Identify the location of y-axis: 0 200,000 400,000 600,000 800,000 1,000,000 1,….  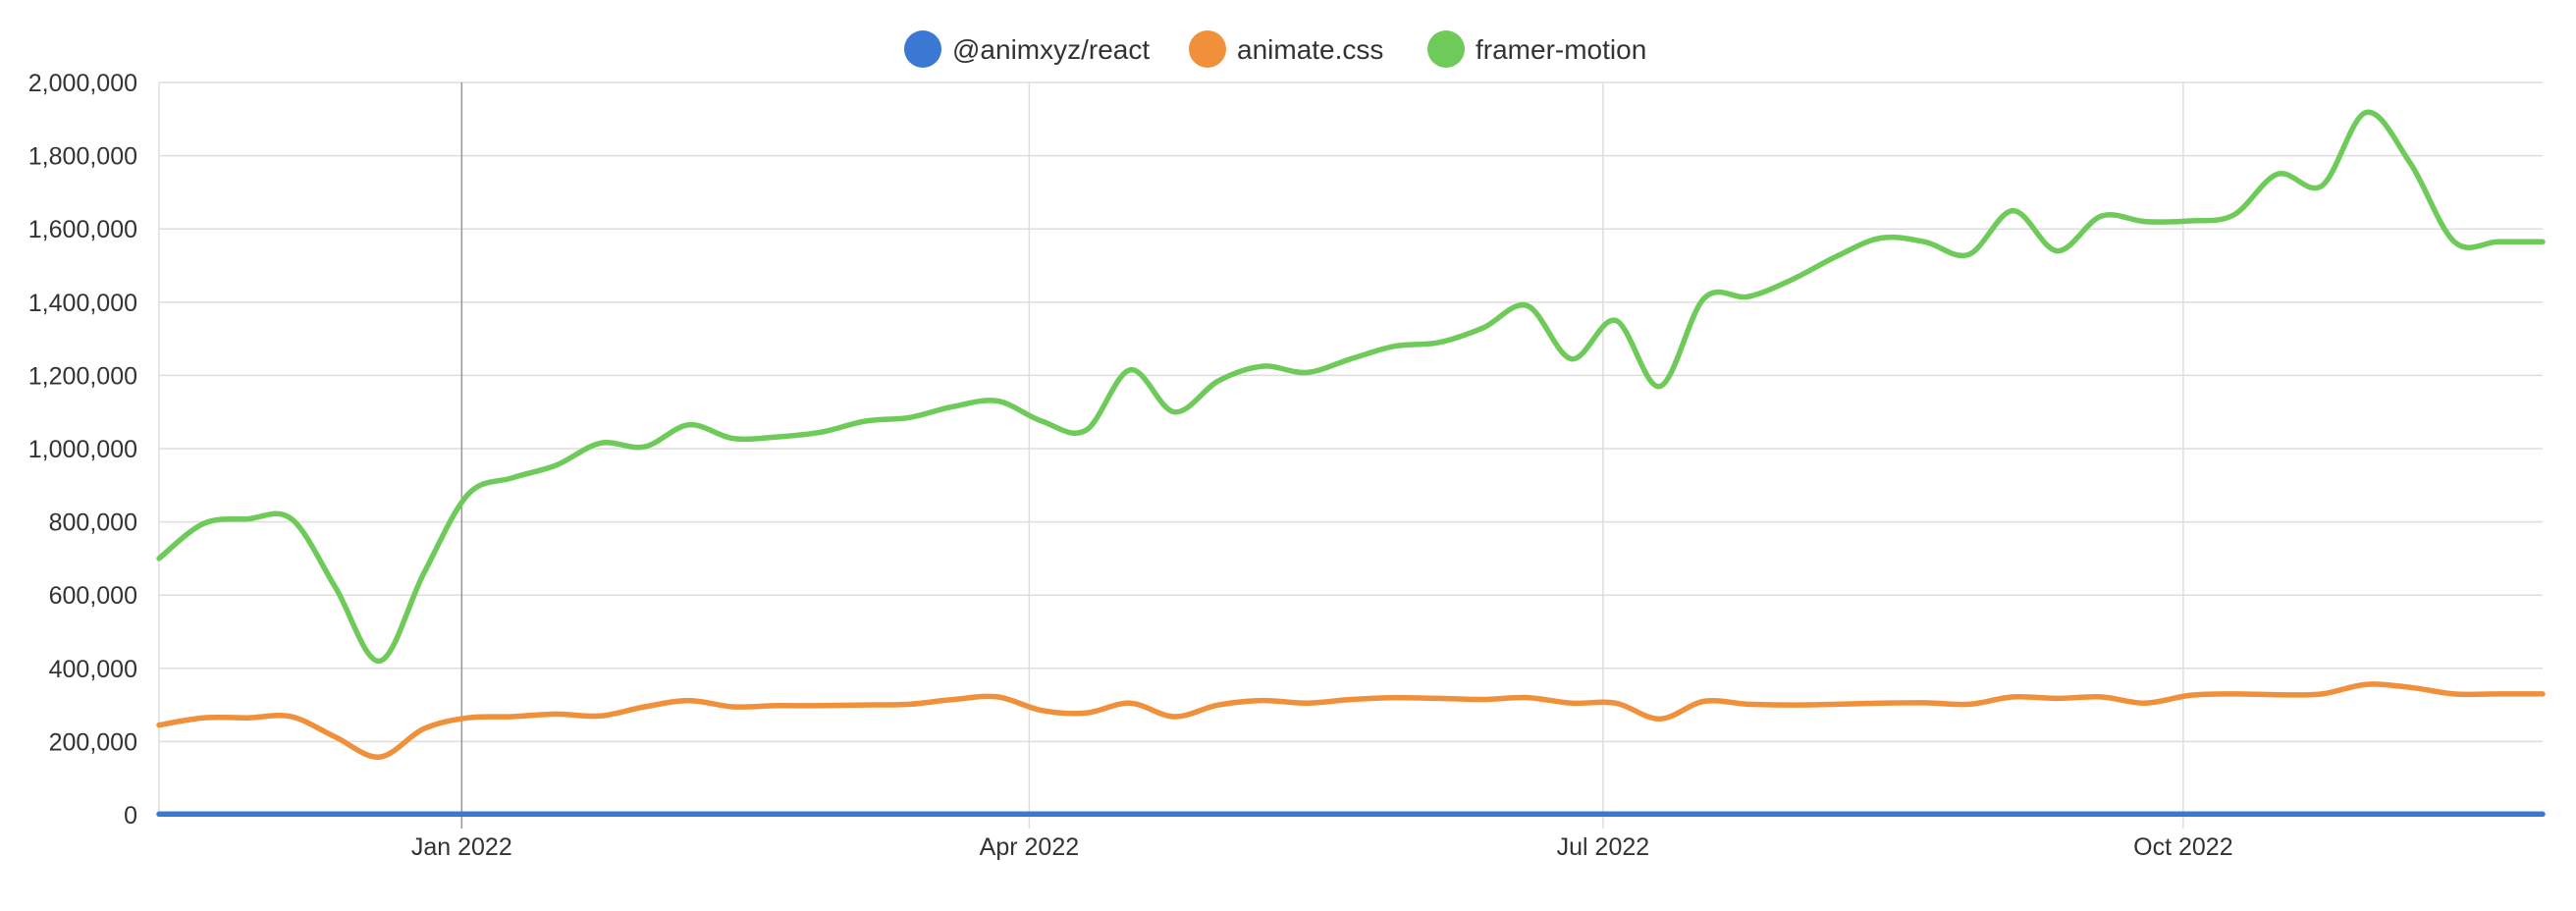
(82, 450).